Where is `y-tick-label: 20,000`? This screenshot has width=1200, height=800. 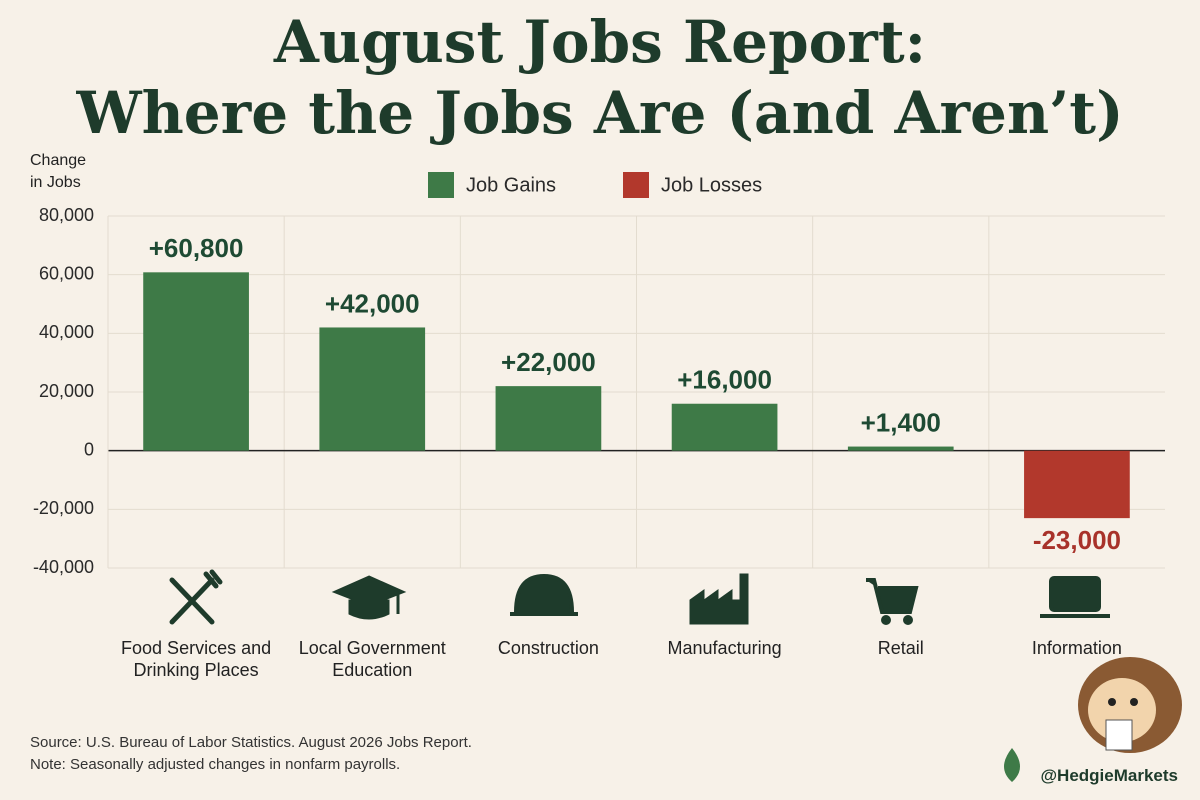
y-tick-label: 20,000 is located at coordinates (66, 391).